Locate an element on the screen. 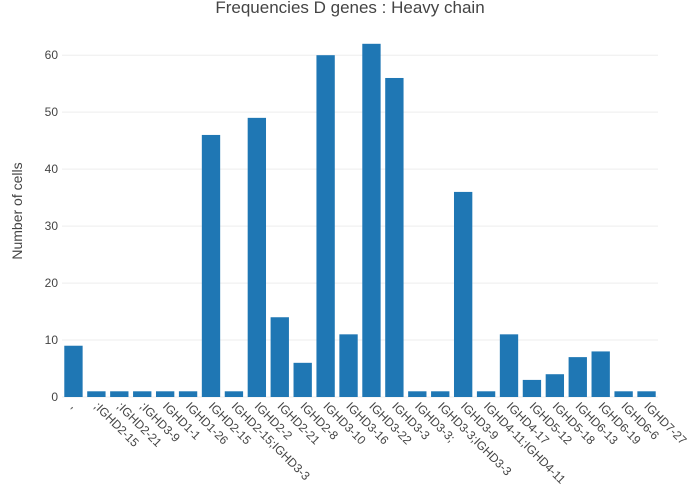 The image size is (700, 500). y-tick-label: 40 is located at coordinates (52, 169).